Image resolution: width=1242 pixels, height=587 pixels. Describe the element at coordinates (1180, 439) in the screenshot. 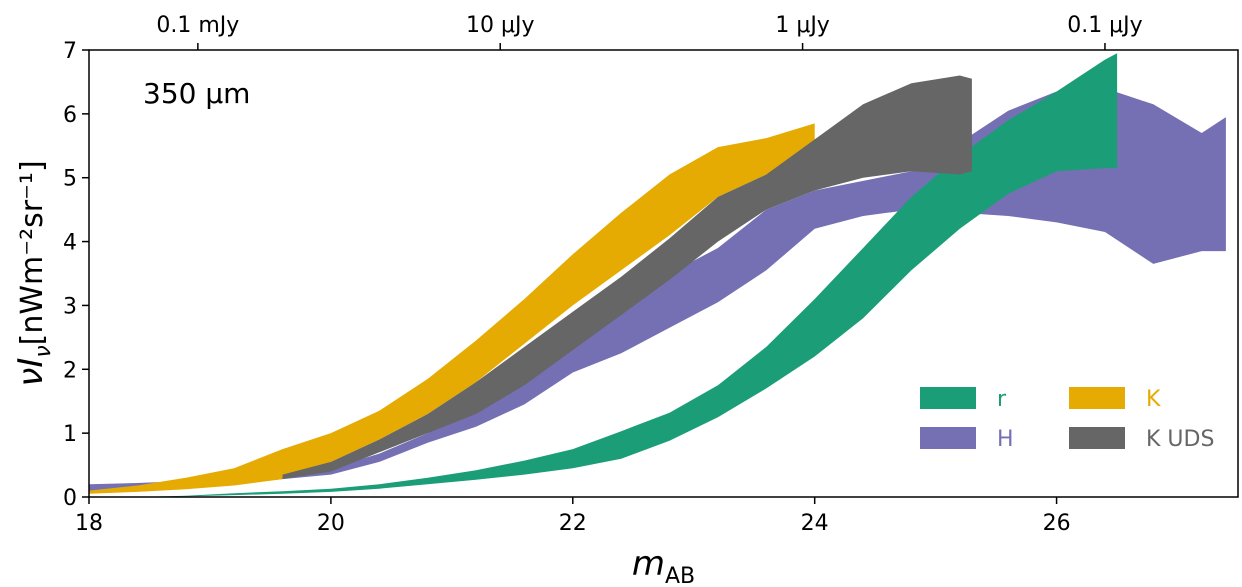

I see `legend-label-k-uds: K UDS` at that location.